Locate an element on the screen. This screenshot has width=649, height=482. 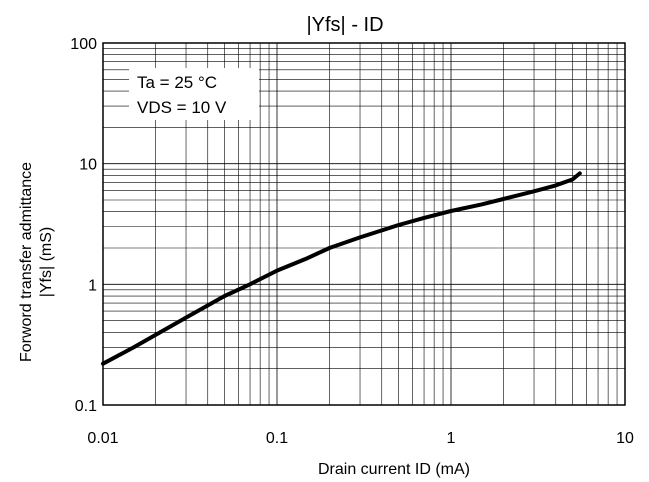
x-tick-label: 0.1 is located at coordinates (277, 438).